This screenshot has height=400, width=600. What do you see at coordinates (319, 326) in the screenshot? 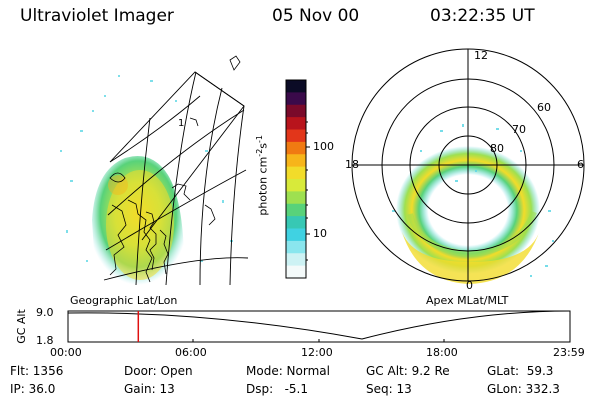
I see `gc-altitude-timeline` at bounding box center [319, 326].